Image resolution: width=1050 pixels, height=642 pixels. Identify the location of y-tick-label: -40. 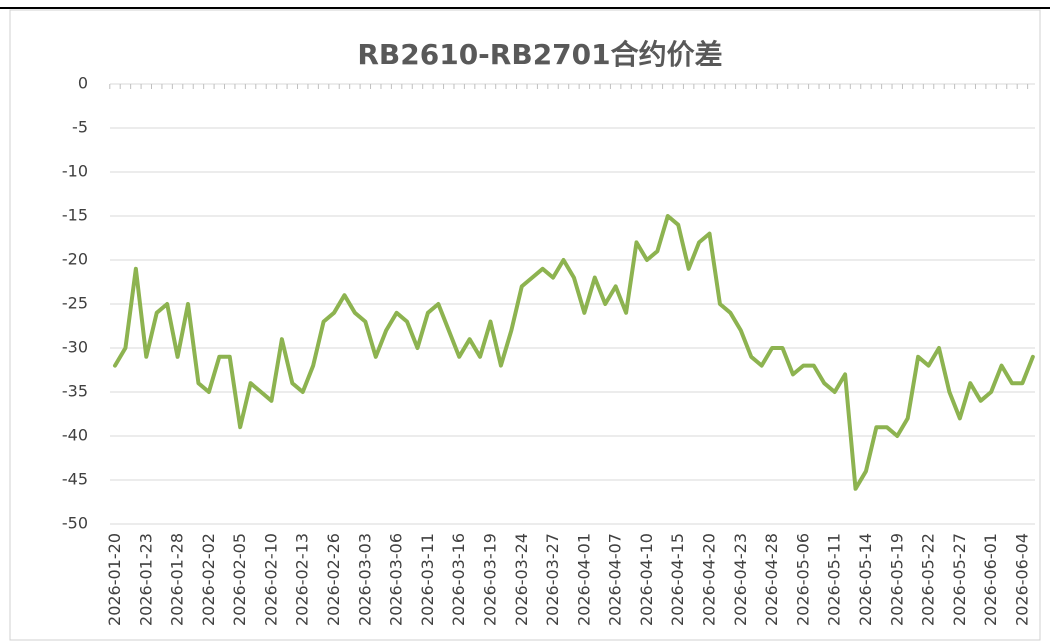
(75, 435).